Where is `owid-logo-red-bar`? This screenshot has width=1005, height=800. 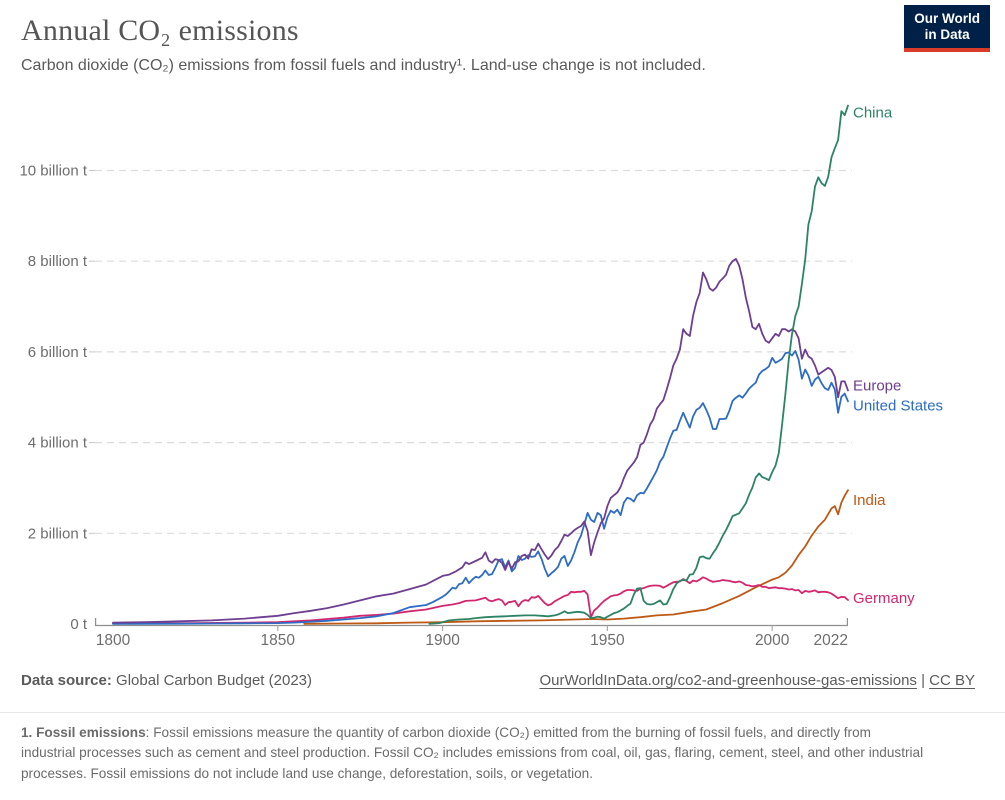
owid-logo-red-bar is located at coordinates (947, 50).